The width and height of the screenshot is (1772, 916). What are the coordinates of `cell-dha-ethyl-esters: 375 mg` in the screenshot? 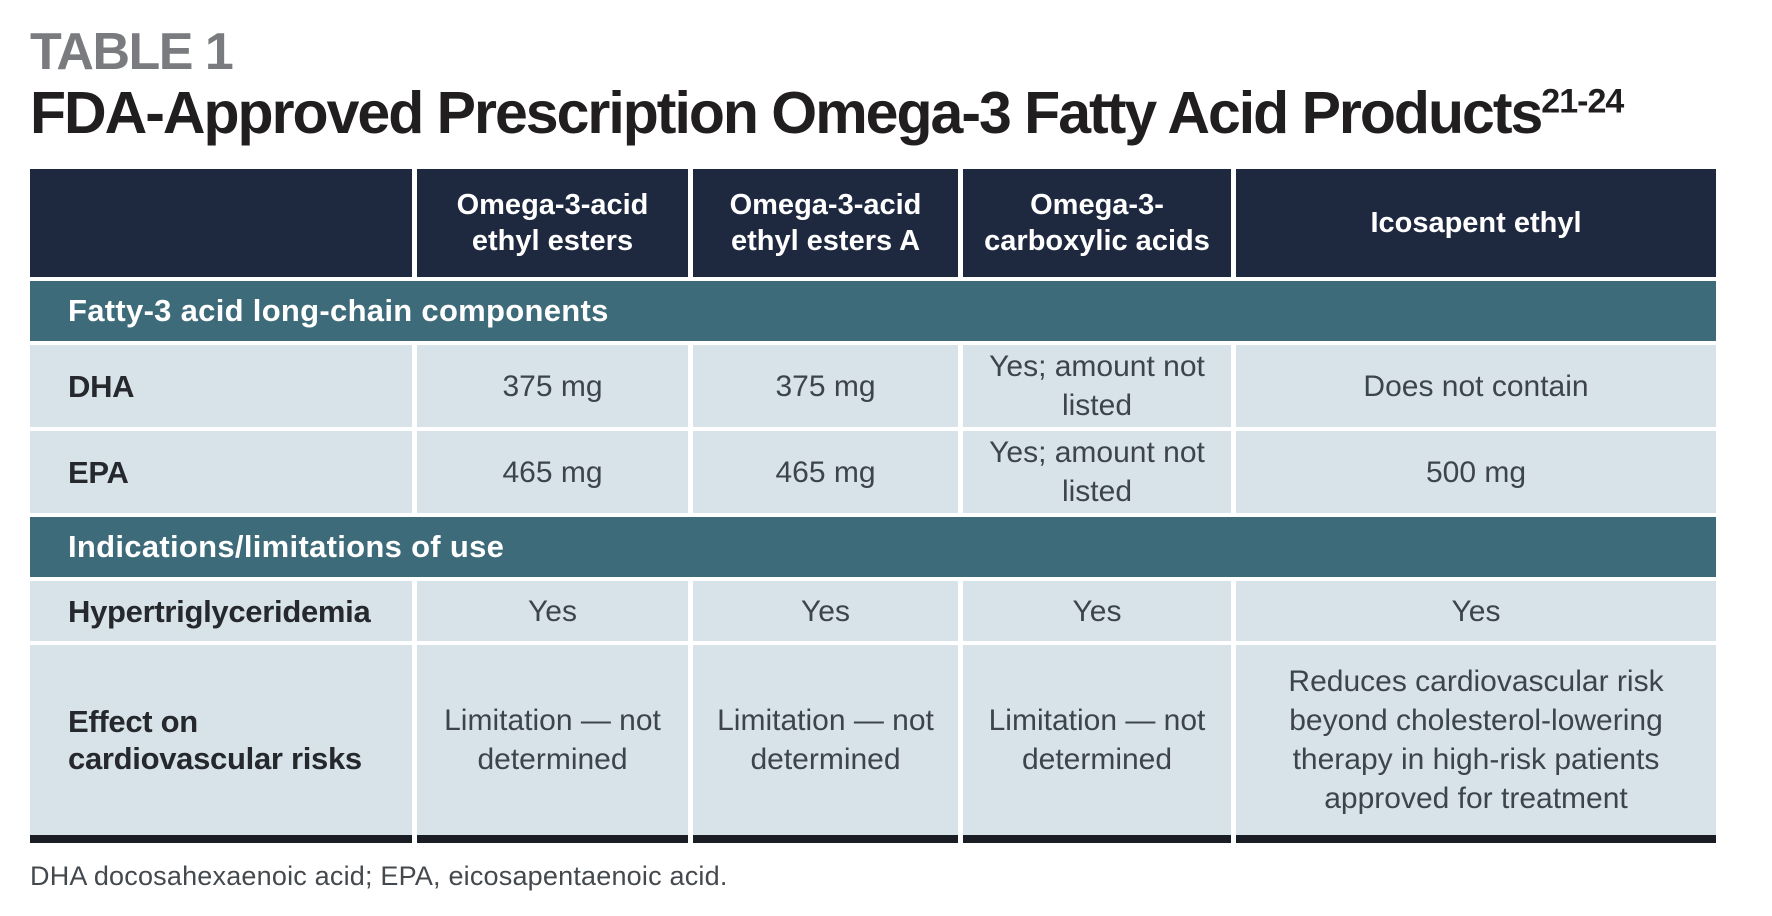 It's located at (552, 386).